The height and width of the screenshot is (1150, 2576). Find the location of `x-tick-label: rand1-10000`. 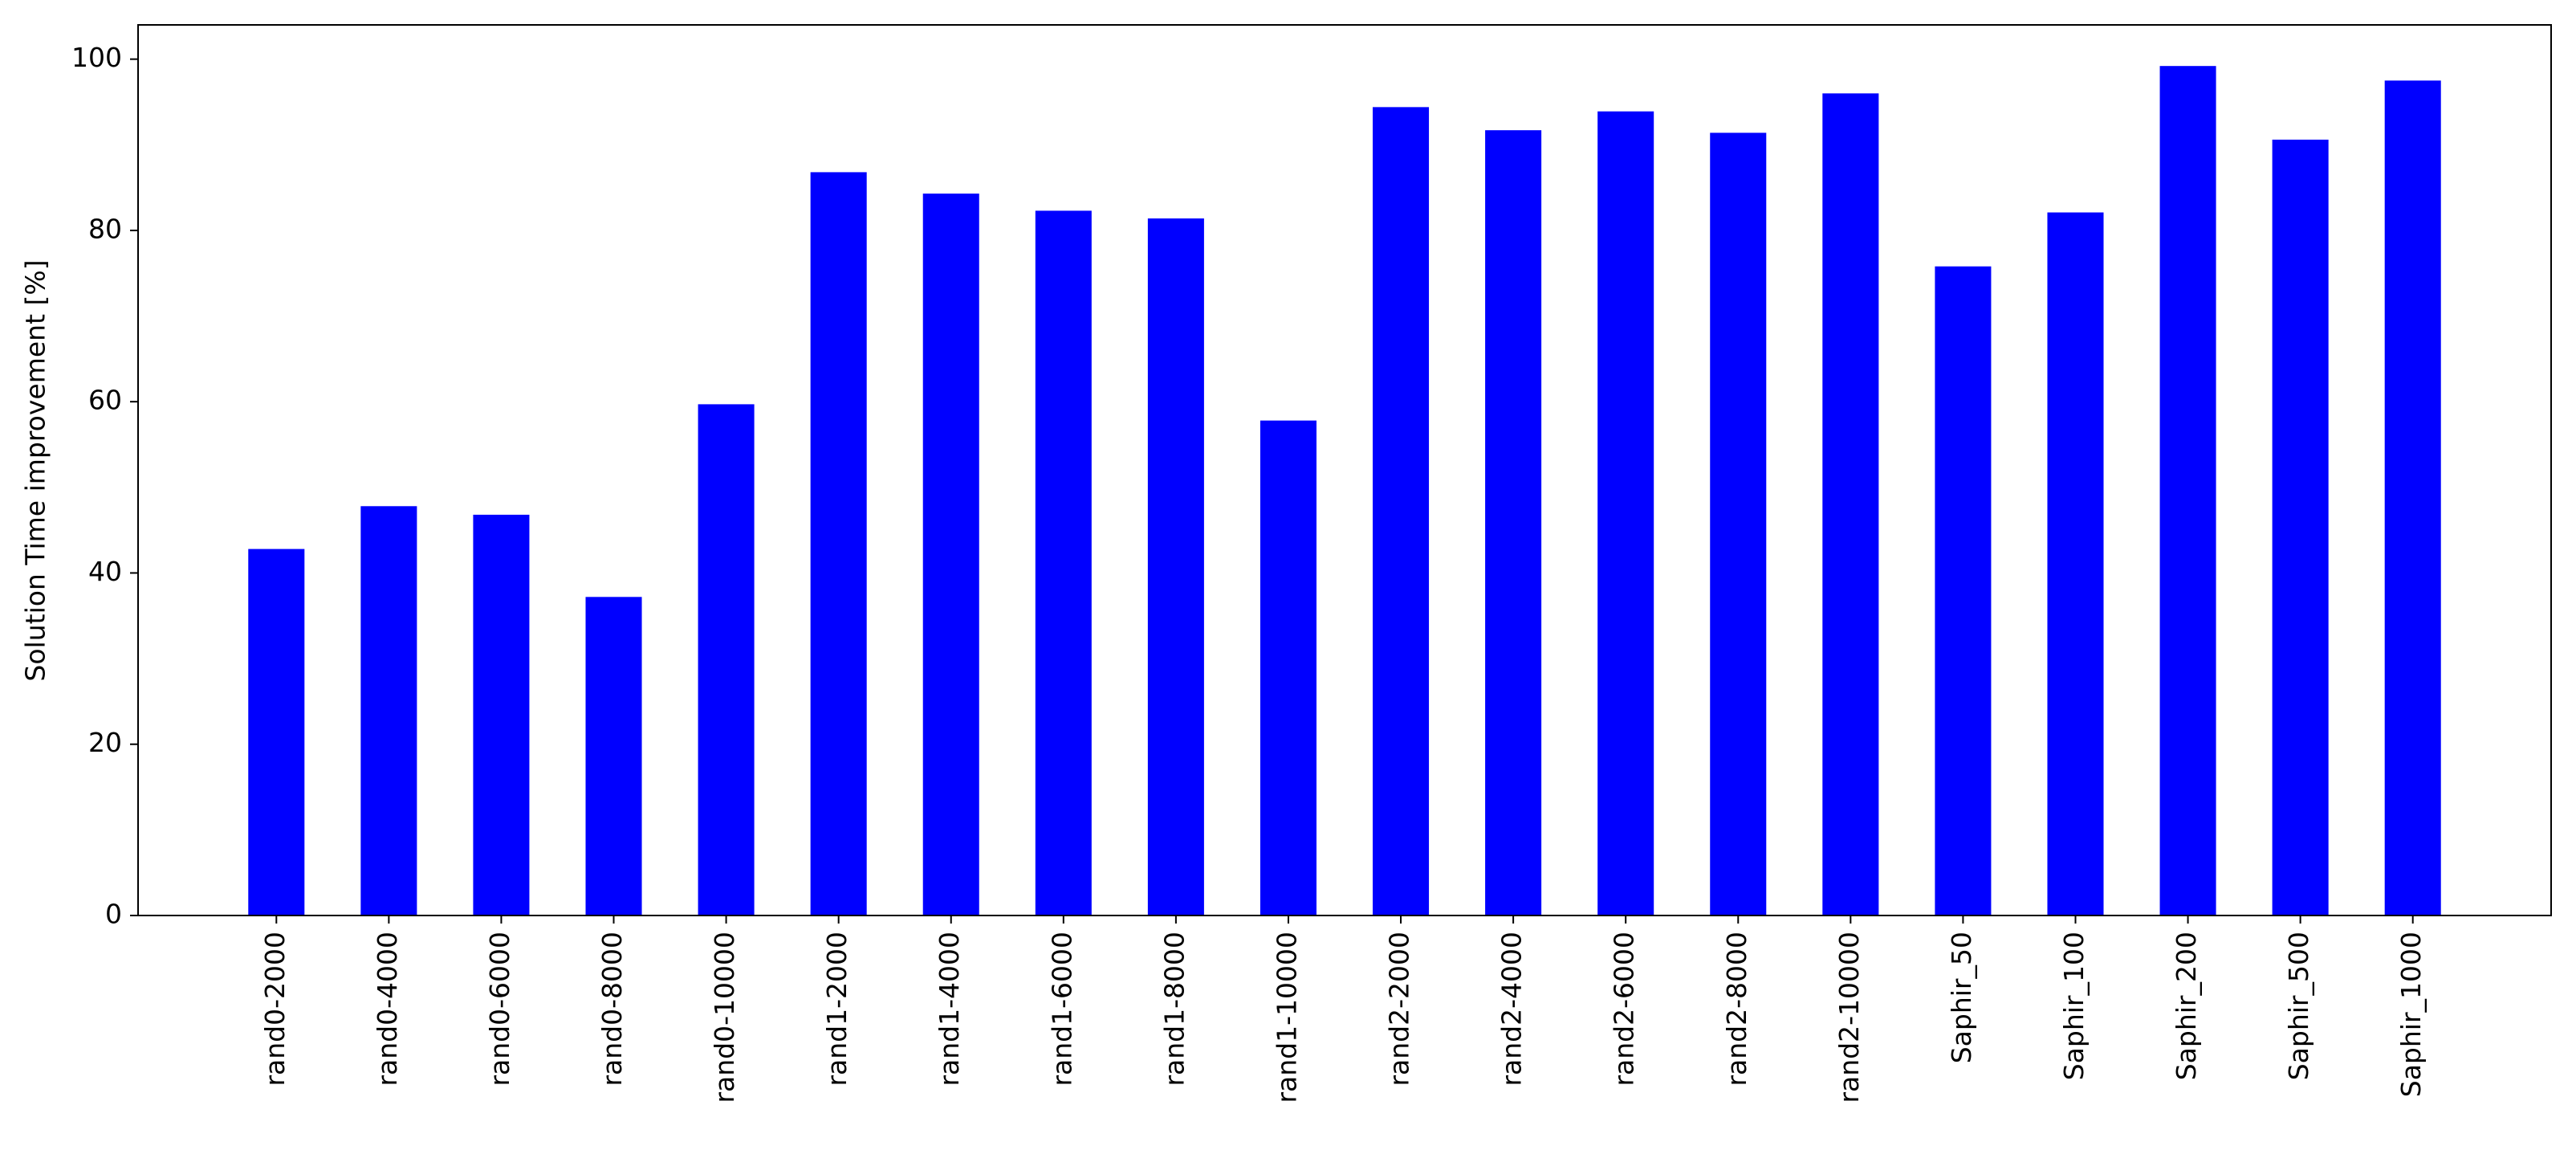

x-tick-label: rand1-10000 is located at coordinates (1286, 1017).